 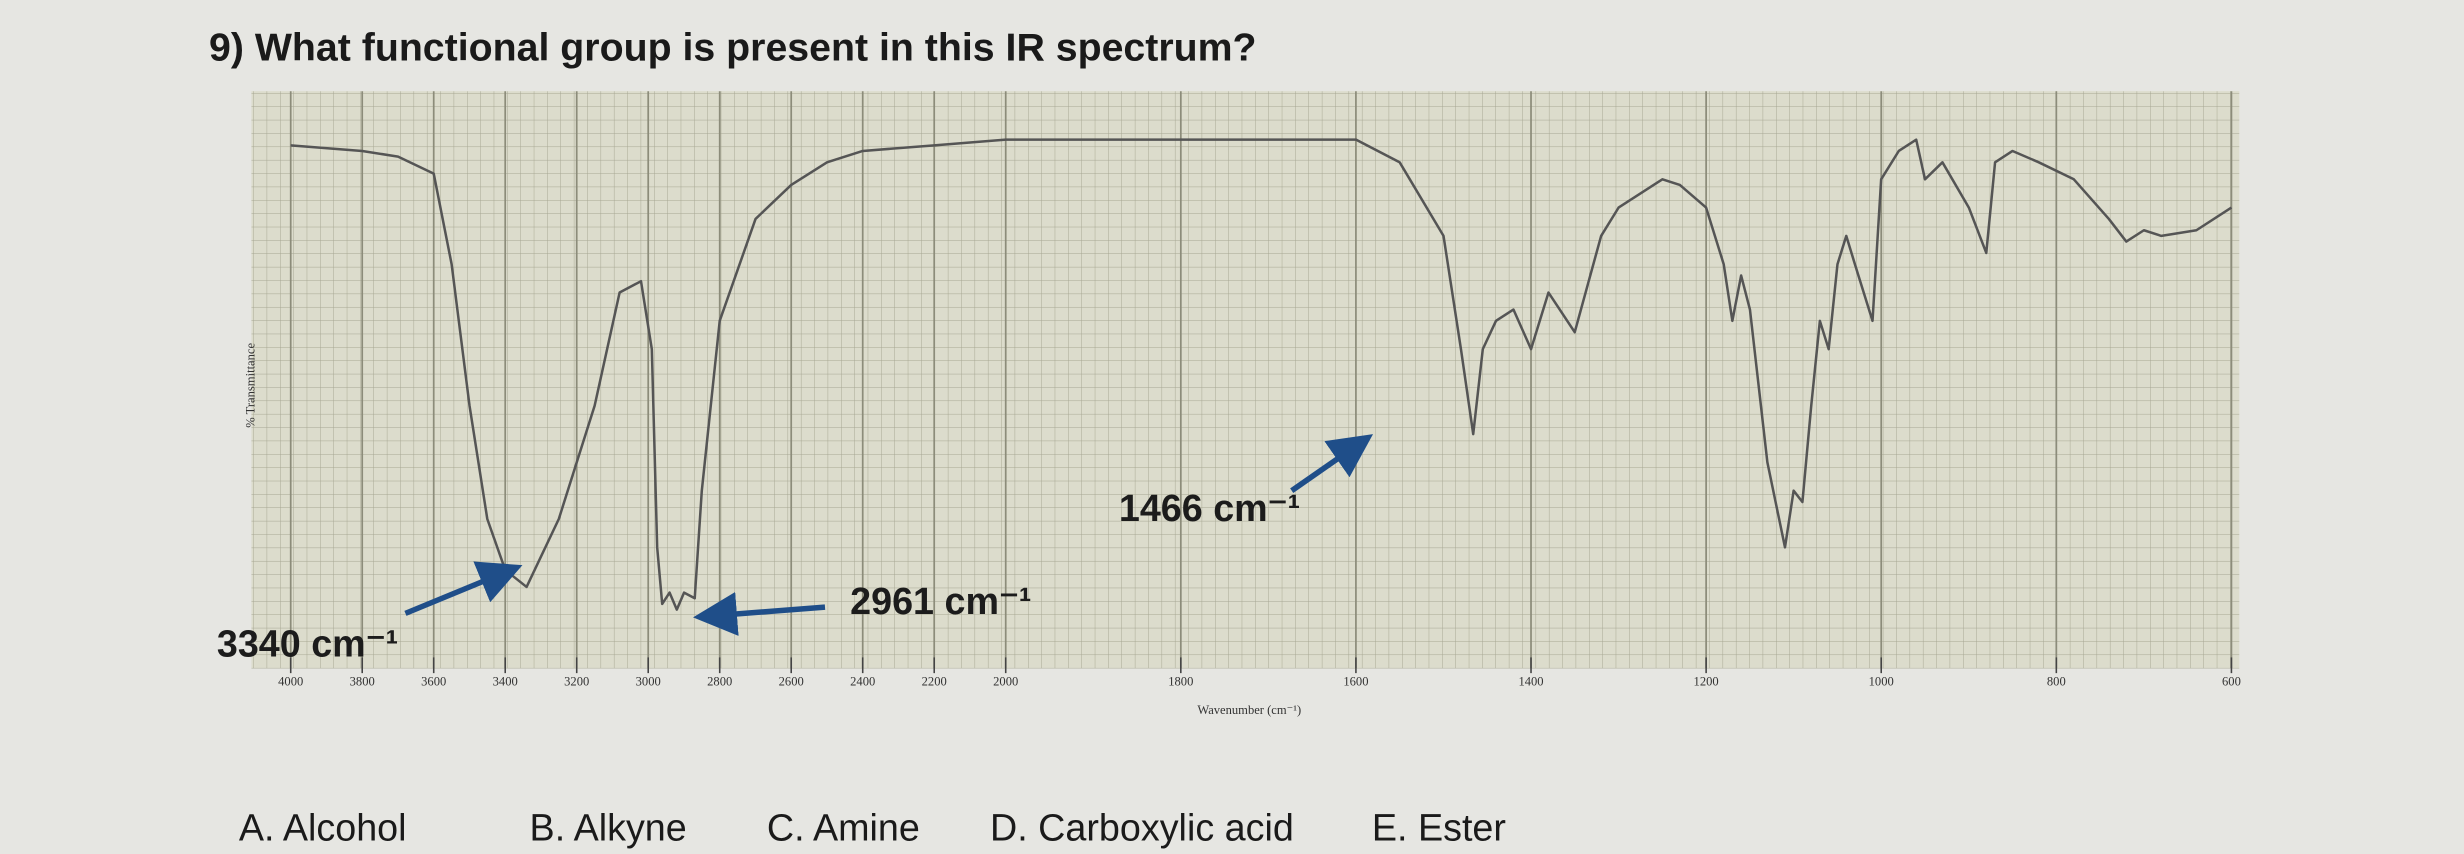 I want to click on choice: B. Alkyne, so click(x=608, y=827).